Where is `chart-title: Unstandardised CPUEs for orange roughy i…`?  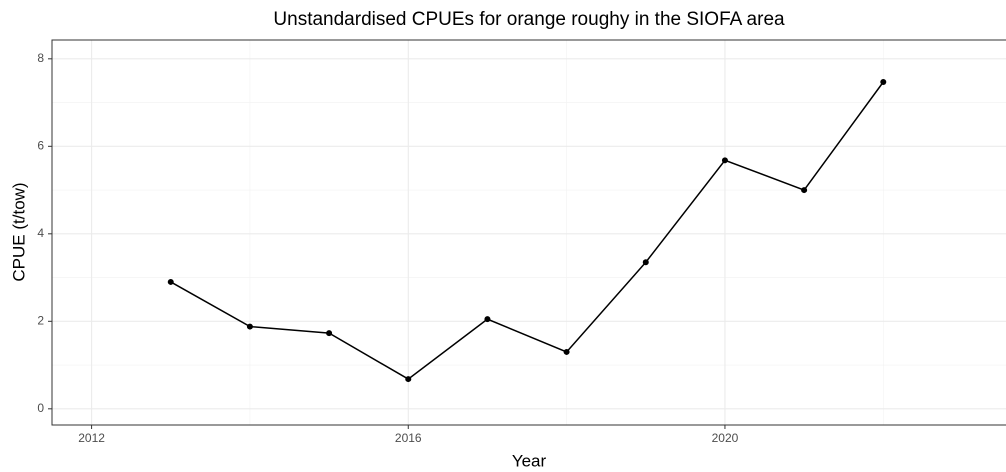 chart-title: Unstandardised CPUEs for orange roughy i… is located at coordinates (529, 19).